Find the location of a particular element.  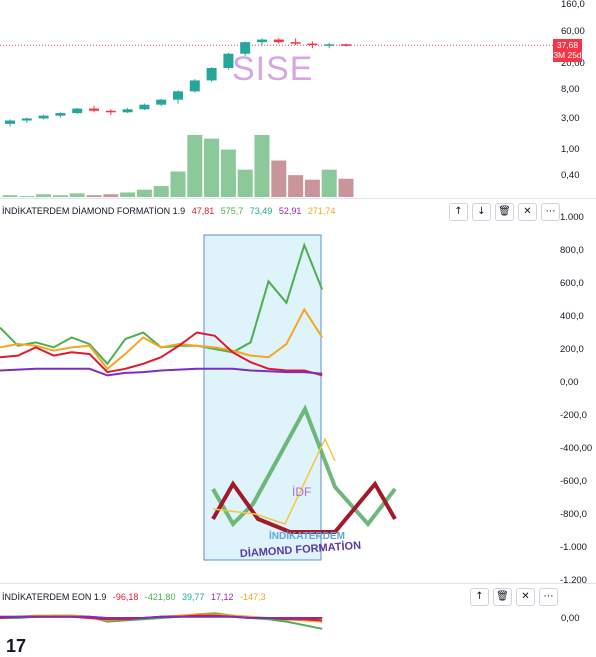

price-axis-tick: 8,00 is located at coordinates (570, 89).